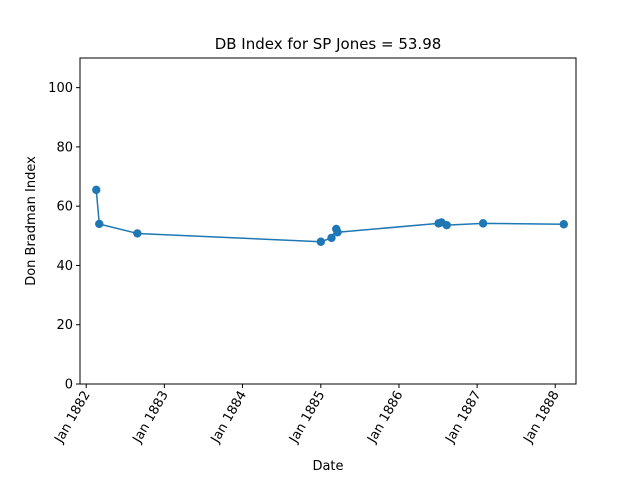 The width and height of the screenshot is (640, 480). I want to click on y-tick-label: 20, so click(64, 325).